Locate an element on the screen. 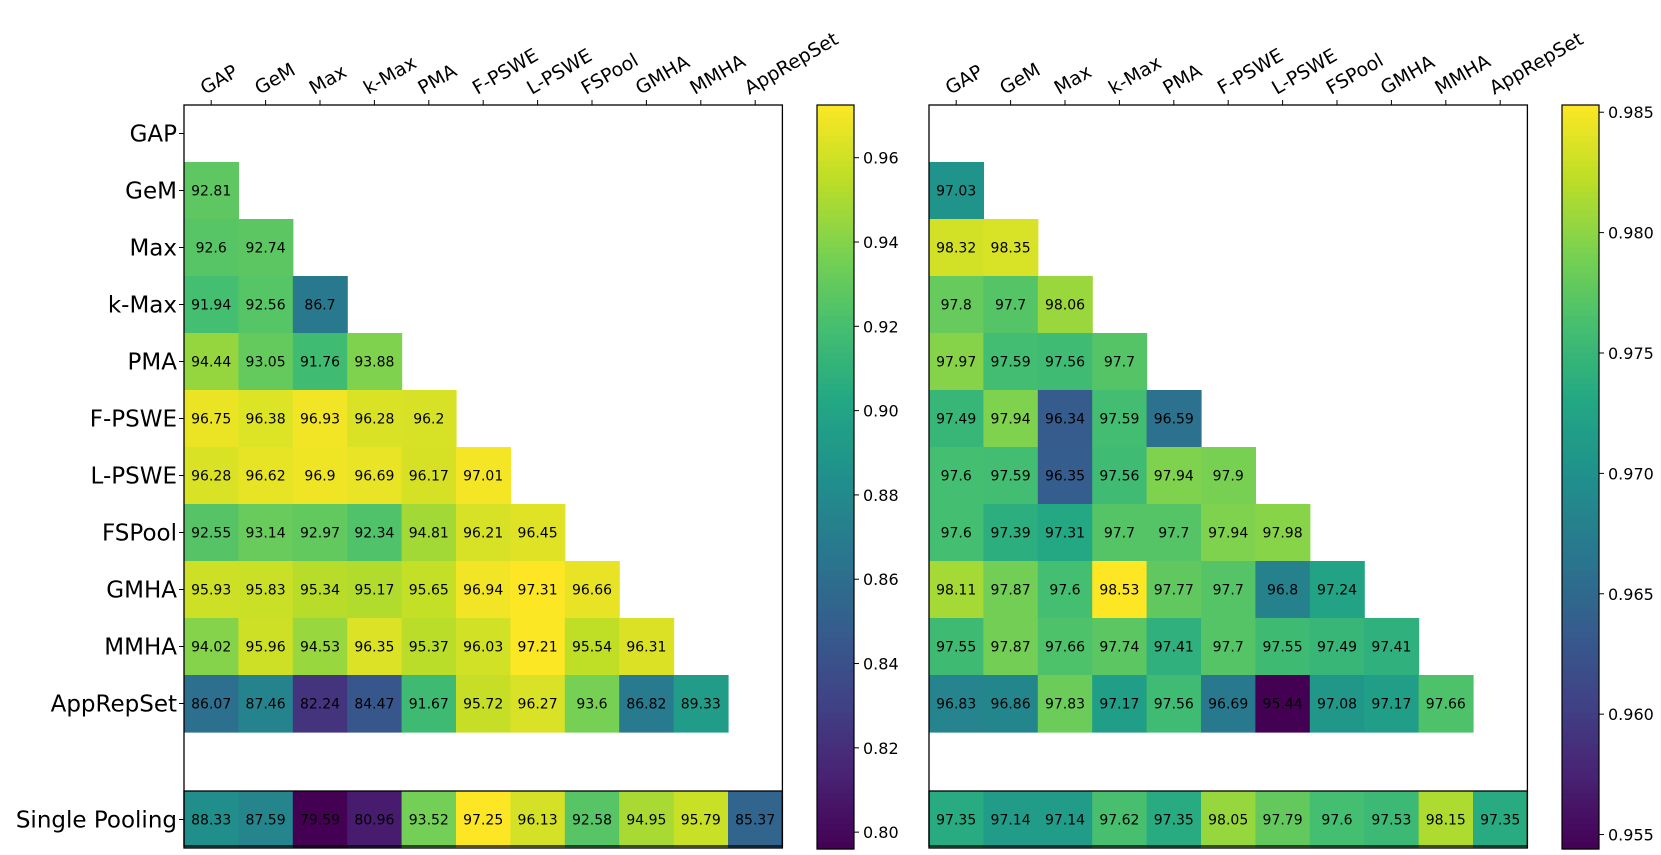  cell-value-label: 92.97 is located at coordinates (320, 534).